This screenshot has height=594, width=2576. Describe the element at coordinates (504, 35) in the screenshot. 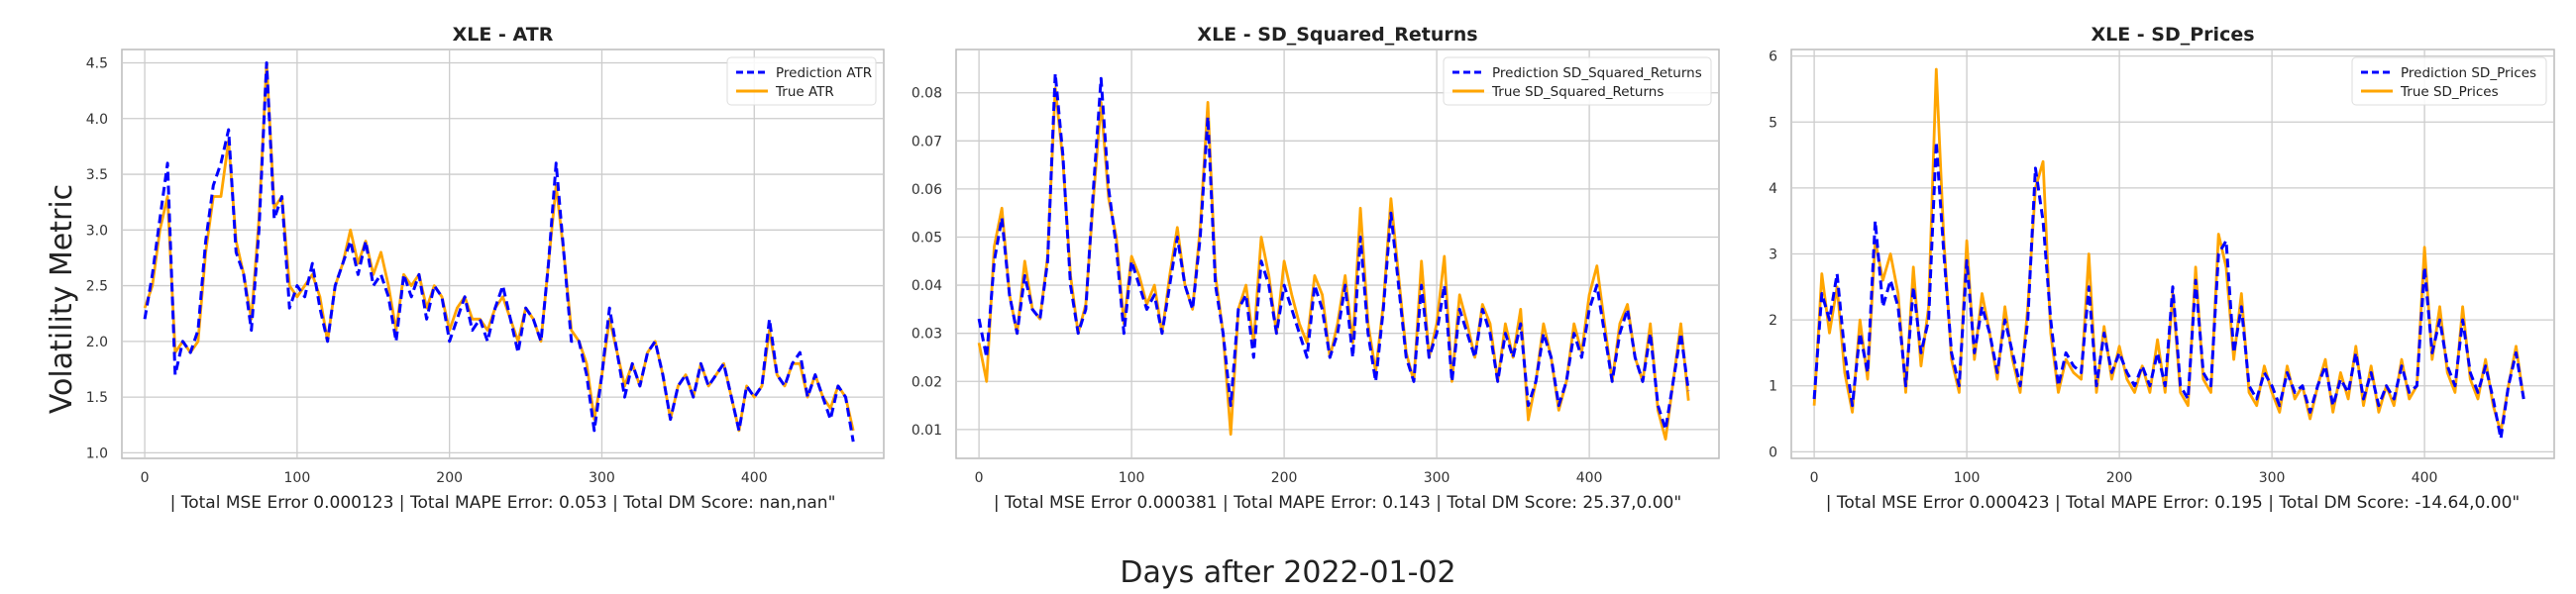

I see `chart-title: XLE - ATR` at that location.